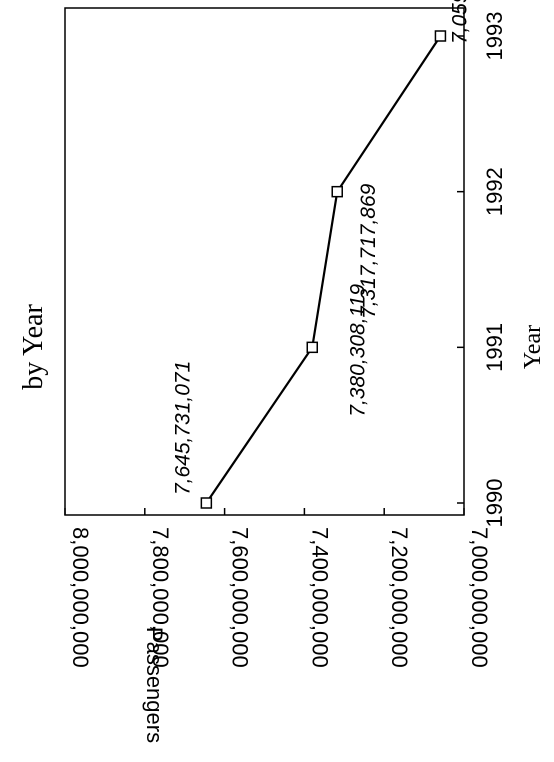 The width and height of the screenshot is (554, 762). Describe the element at coordinates (160, 597) in the screenshot. I see `y-tick-label: 7,800,000,000` at that location.